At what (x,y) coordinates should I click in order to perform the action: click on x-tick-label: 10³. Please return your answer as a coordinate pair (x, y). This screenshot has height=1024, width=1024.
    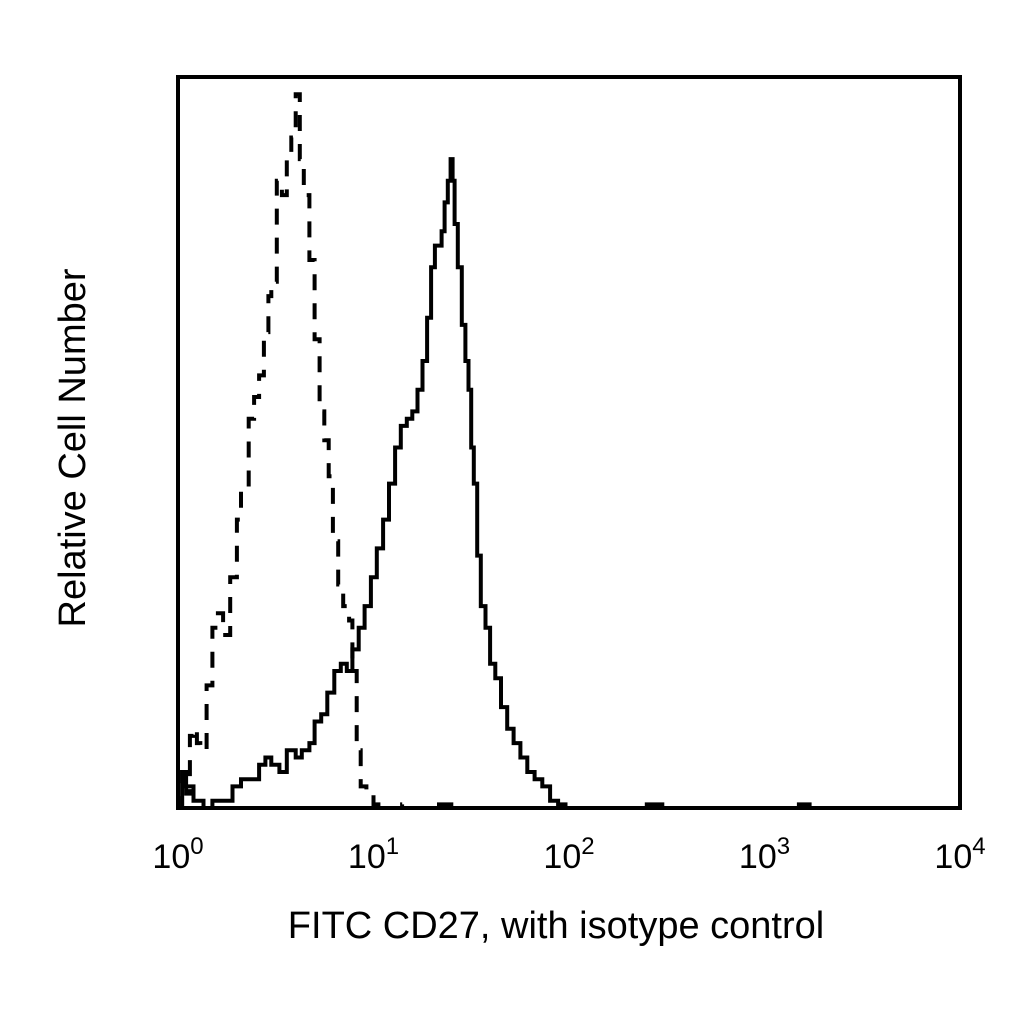
    Looking at the image, I should click on (764, 854).